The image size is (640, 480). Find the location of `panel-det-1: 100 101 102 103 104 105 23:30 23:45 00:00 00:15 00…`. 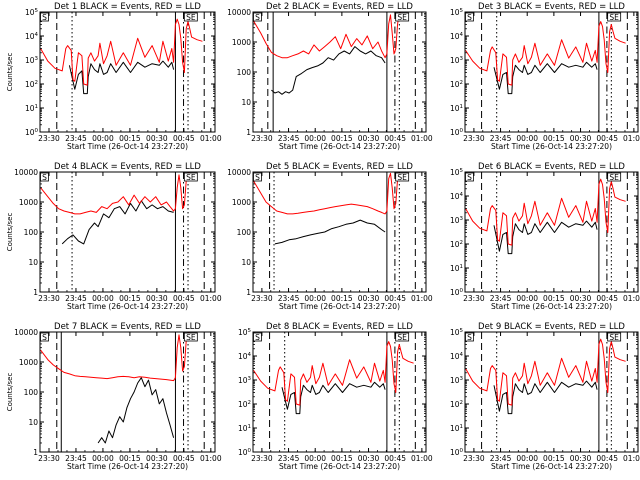

panel-det-1: 100 101 102 103 104 105 23:30 23:45 00:00 00:15 00… is located at coordinates (114, 76).